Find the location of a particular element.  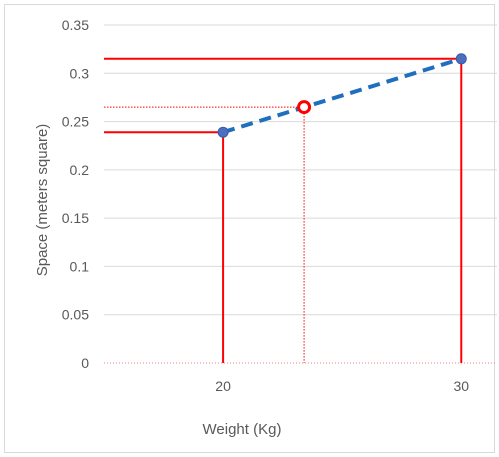

x-tick-label: 20 is located at coordinates (223, 386).